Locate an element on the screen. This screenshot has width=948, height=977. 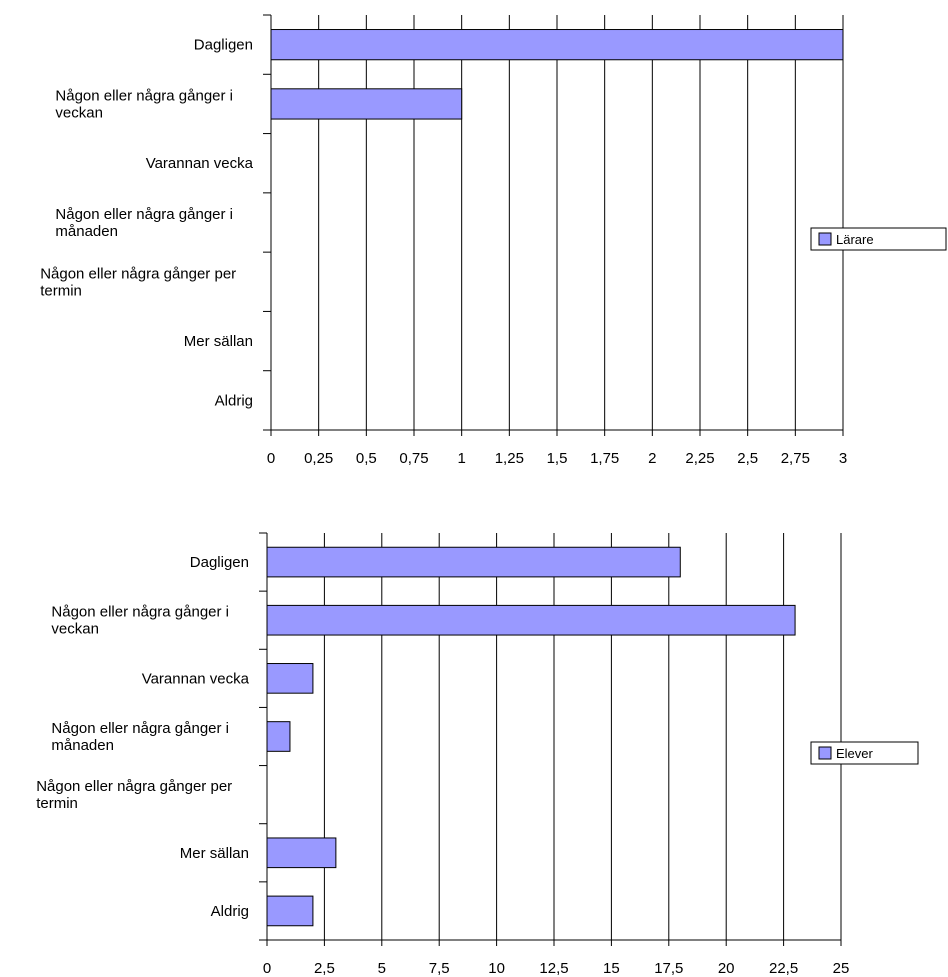
x-tick-label: 0,75 is located at coordinates (413, 458).